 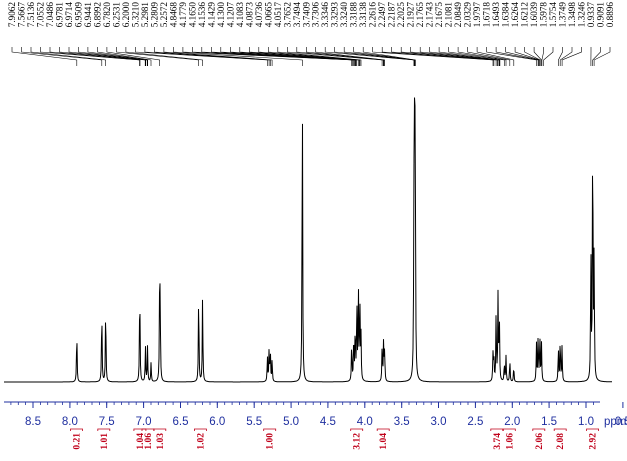 I want to click on peak-label: 7.0552, so click(x=41, y=15).